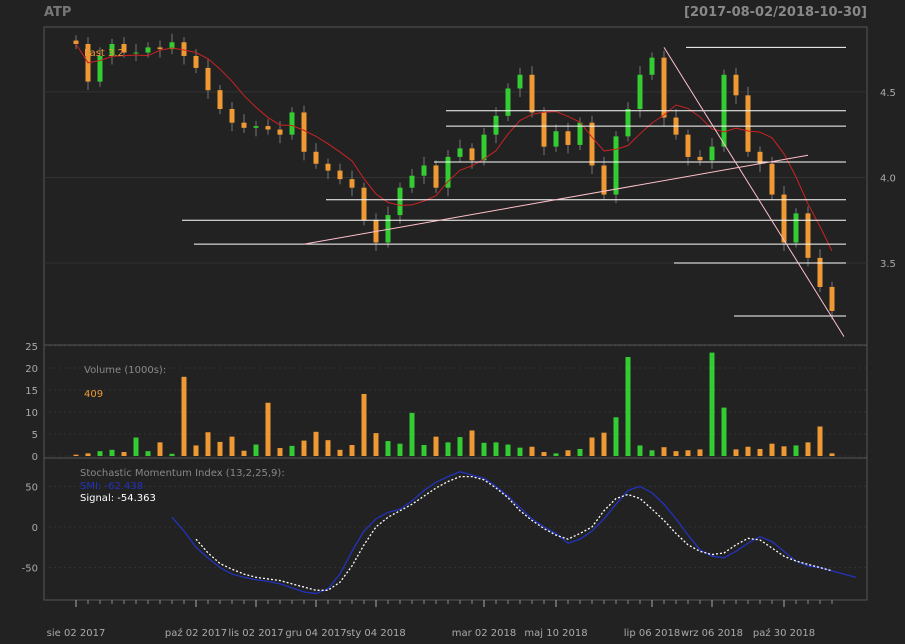  Describe the element at coordinates (888, 264) in the screenshot. I see `price-y-tick-label: 3.5` at that location.